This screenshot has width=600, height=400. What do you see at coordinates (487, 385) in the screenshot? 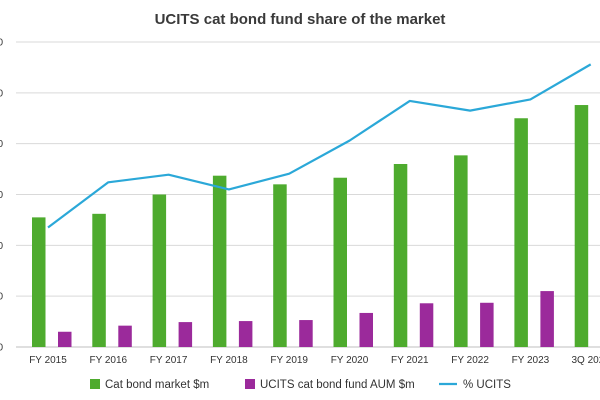
I see `legend-label: % UCITS` at bounding box center [487, 385].